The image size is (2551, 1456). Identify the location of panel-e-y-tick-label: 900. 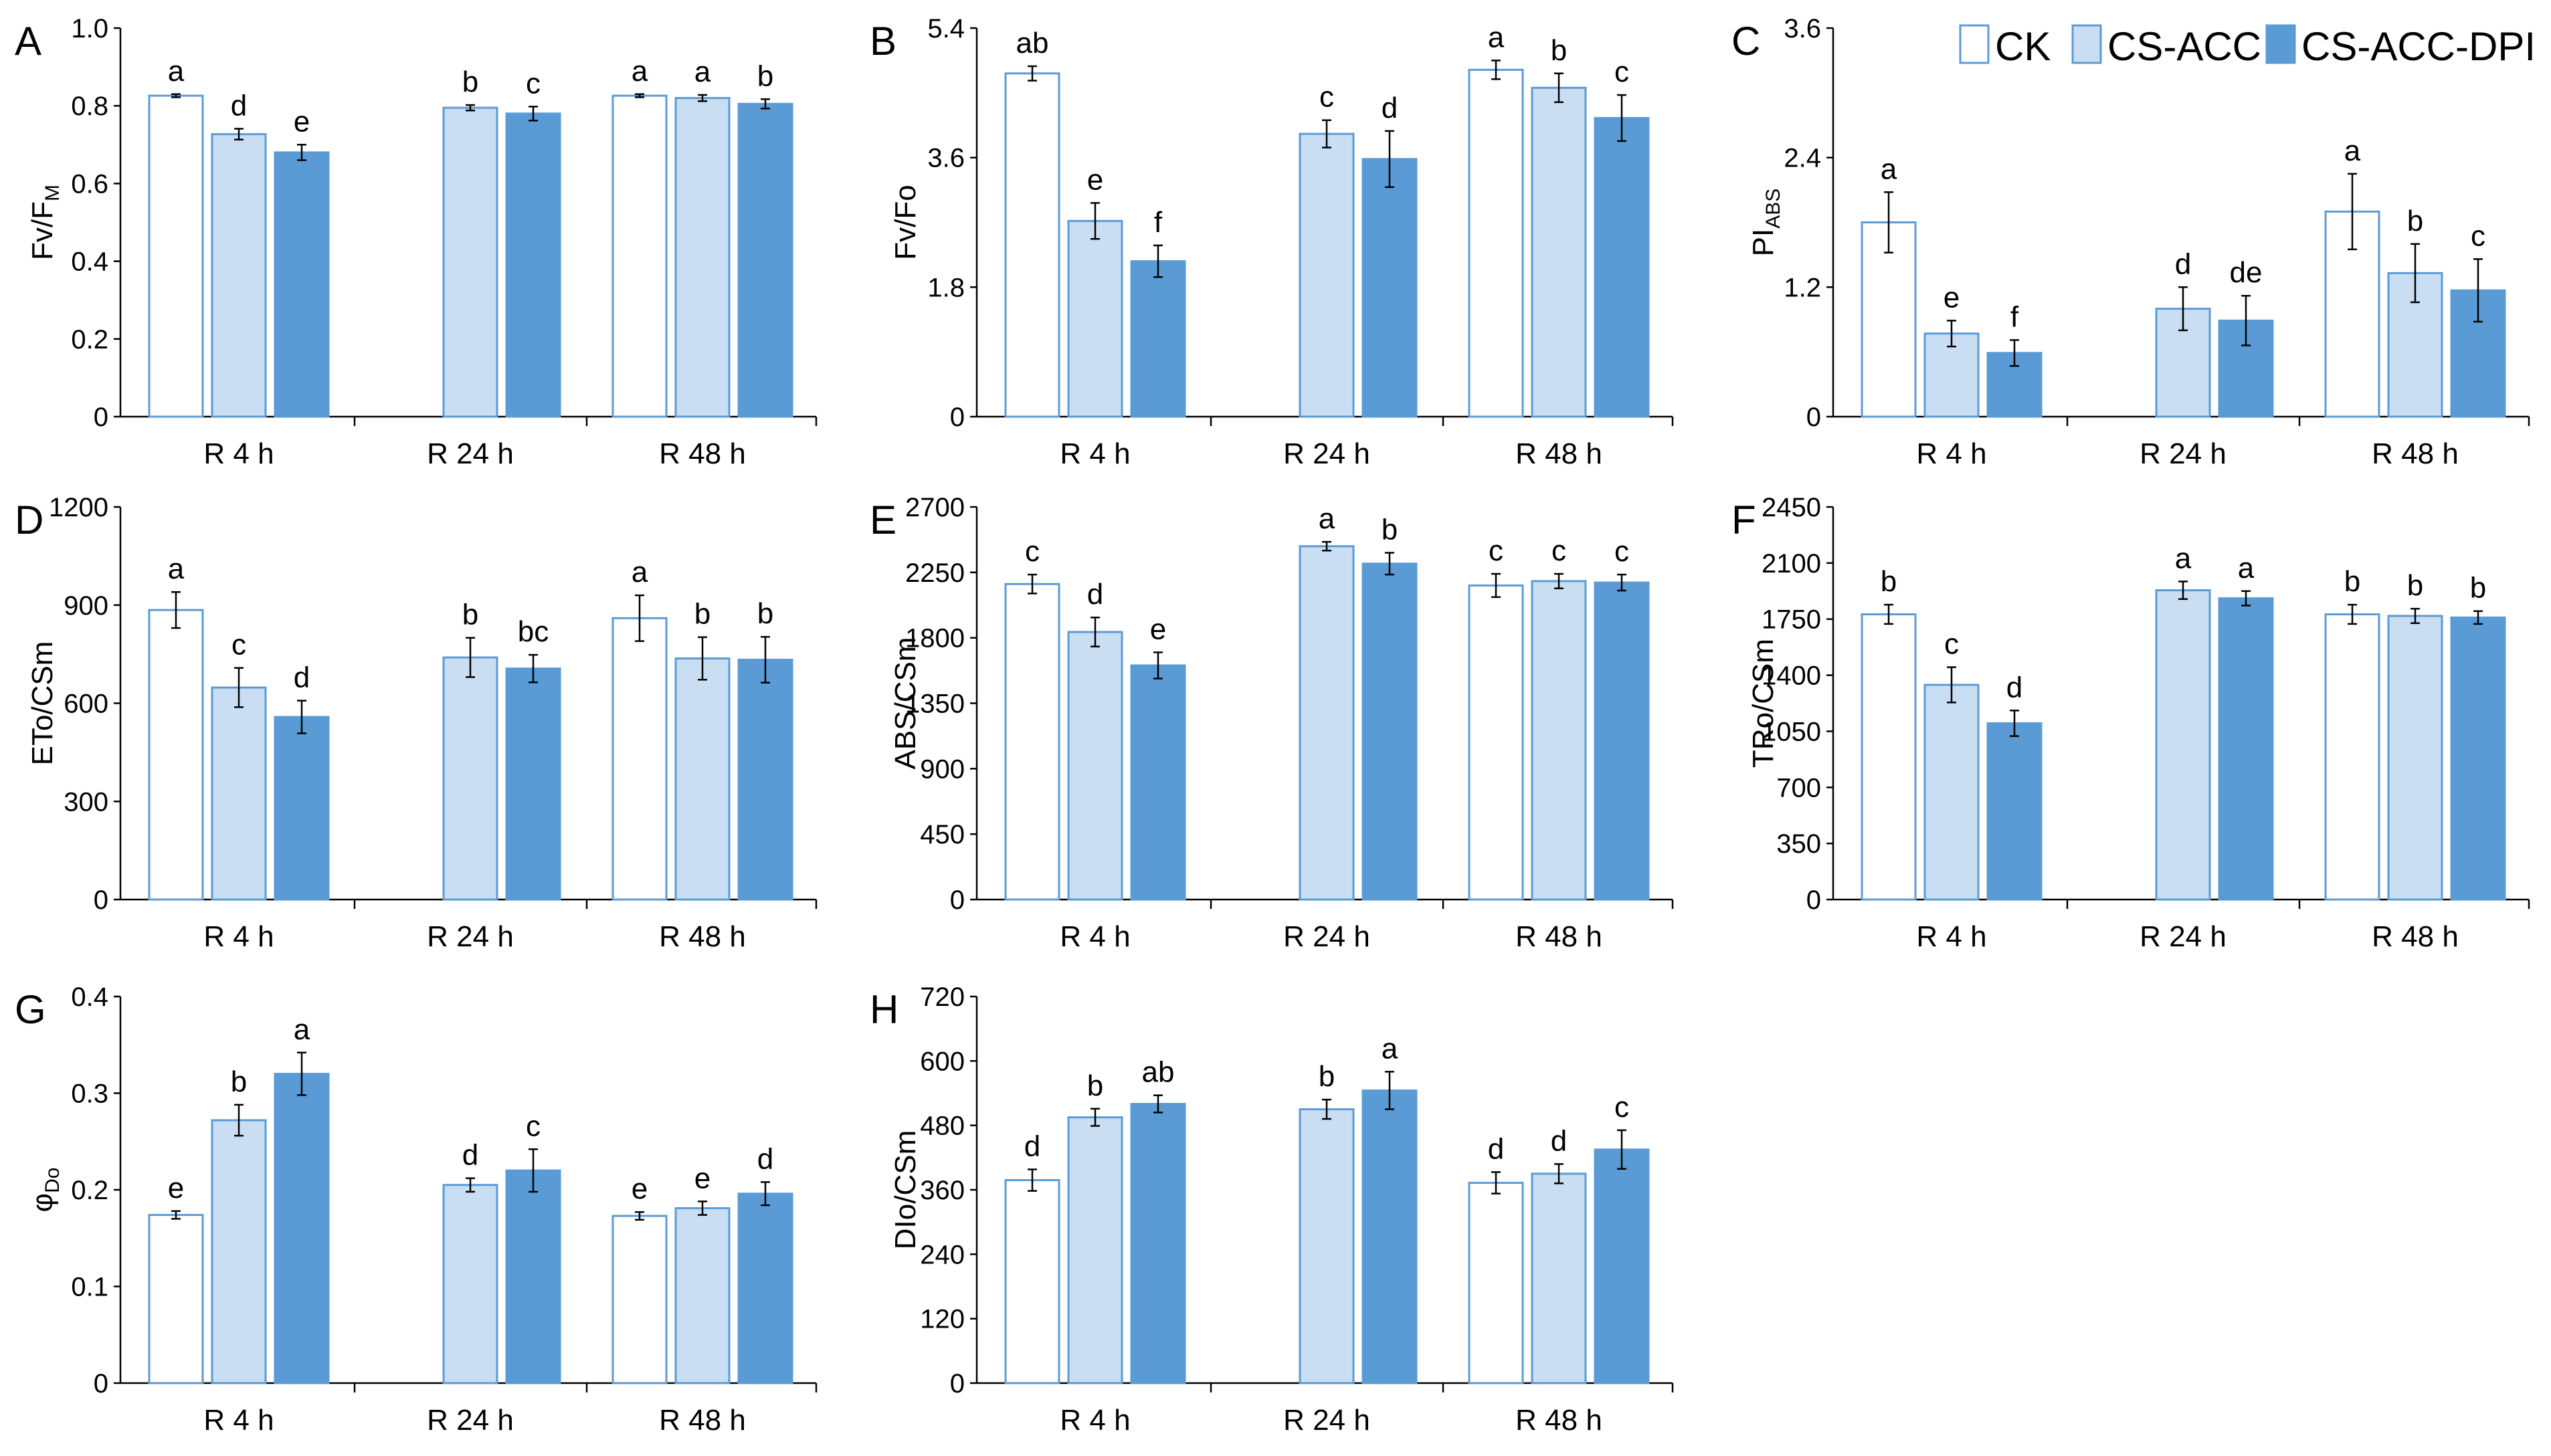
(942, 769).